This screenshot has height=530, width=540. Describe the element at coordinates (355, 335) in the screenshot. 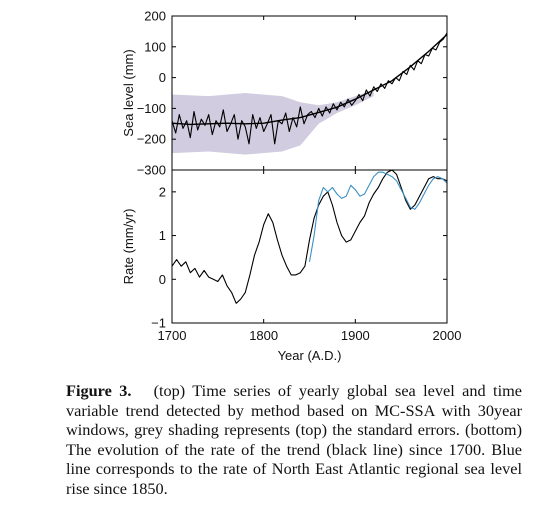

I see `bottom-xtick-label: 1900` at that location.